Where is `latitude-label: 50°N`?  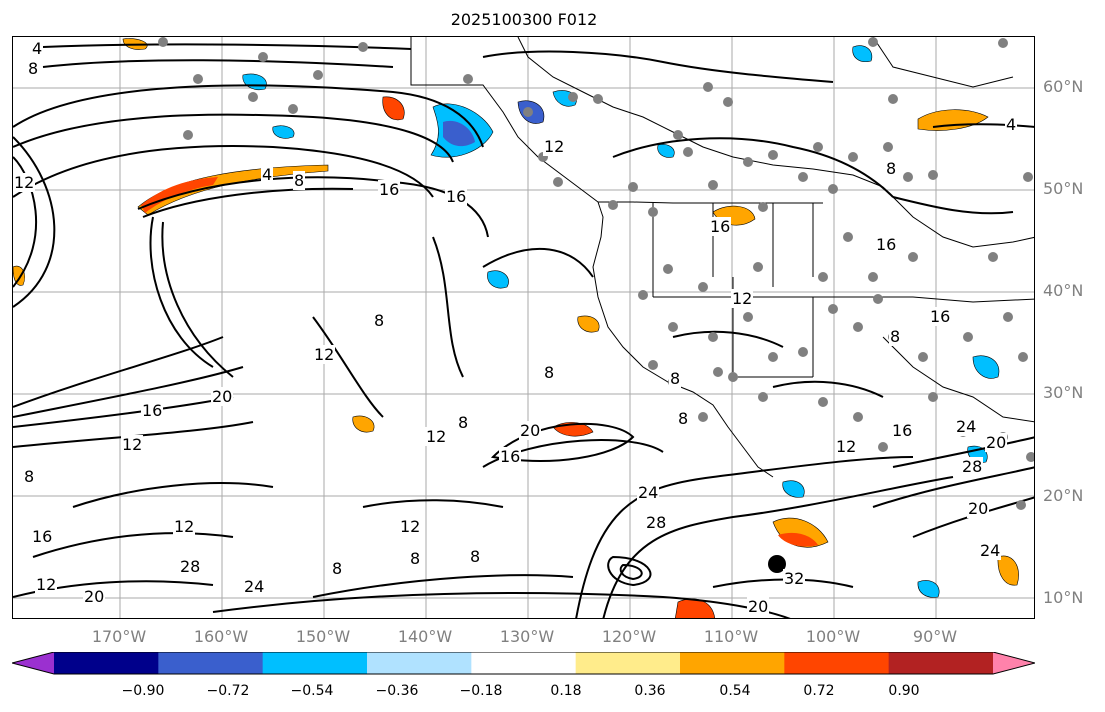 latitude-label: 50°N is located at coordinates (1063, 188).